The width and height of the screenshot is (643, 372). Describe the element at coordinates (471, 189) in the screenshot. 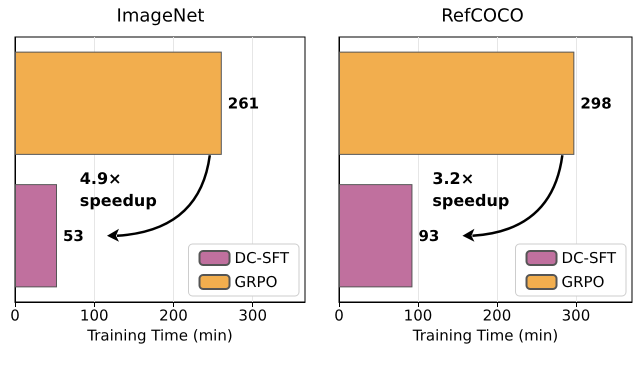

I see `annotation: 3.2× speedup` at that location.